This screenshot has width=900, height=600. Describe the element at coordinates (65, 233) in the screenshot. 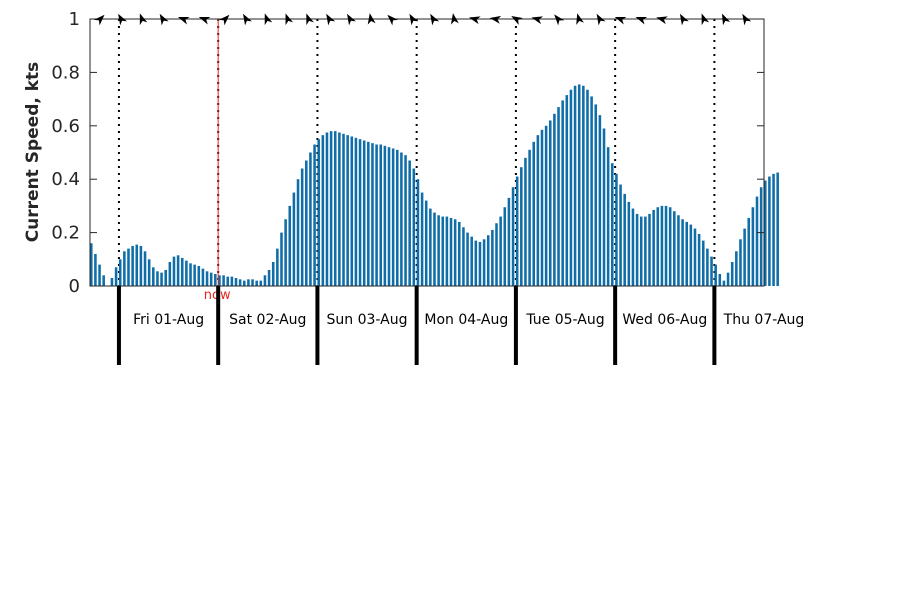

I see `y-tick-label: 0.2` at that location.